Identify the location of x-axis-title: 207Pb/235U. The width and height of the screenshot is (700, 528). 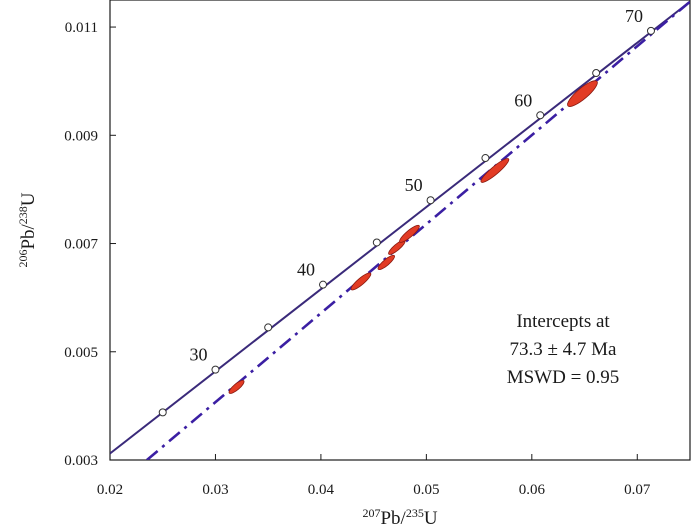
(399, 517).